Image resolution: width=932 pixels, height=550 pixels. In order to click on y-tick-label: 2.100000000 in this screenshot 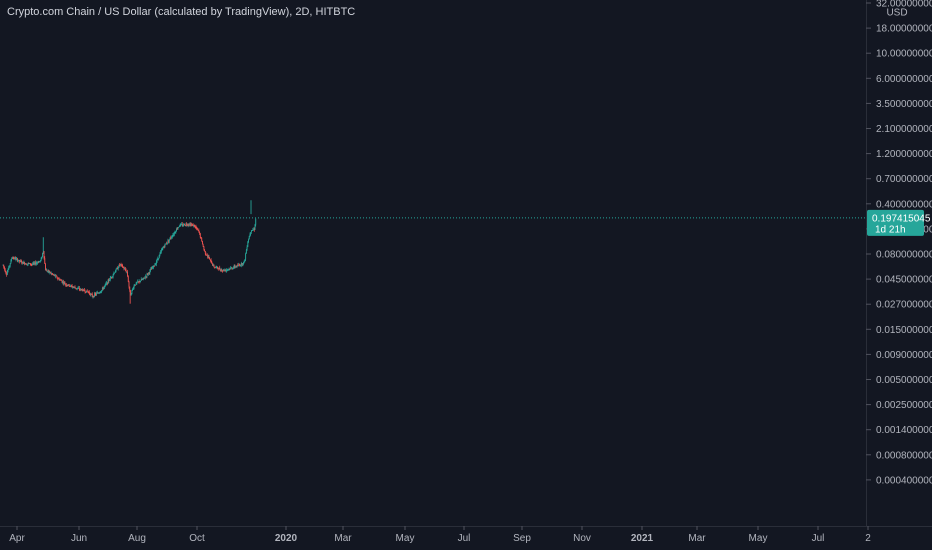, I will do `click(904, 129)`.